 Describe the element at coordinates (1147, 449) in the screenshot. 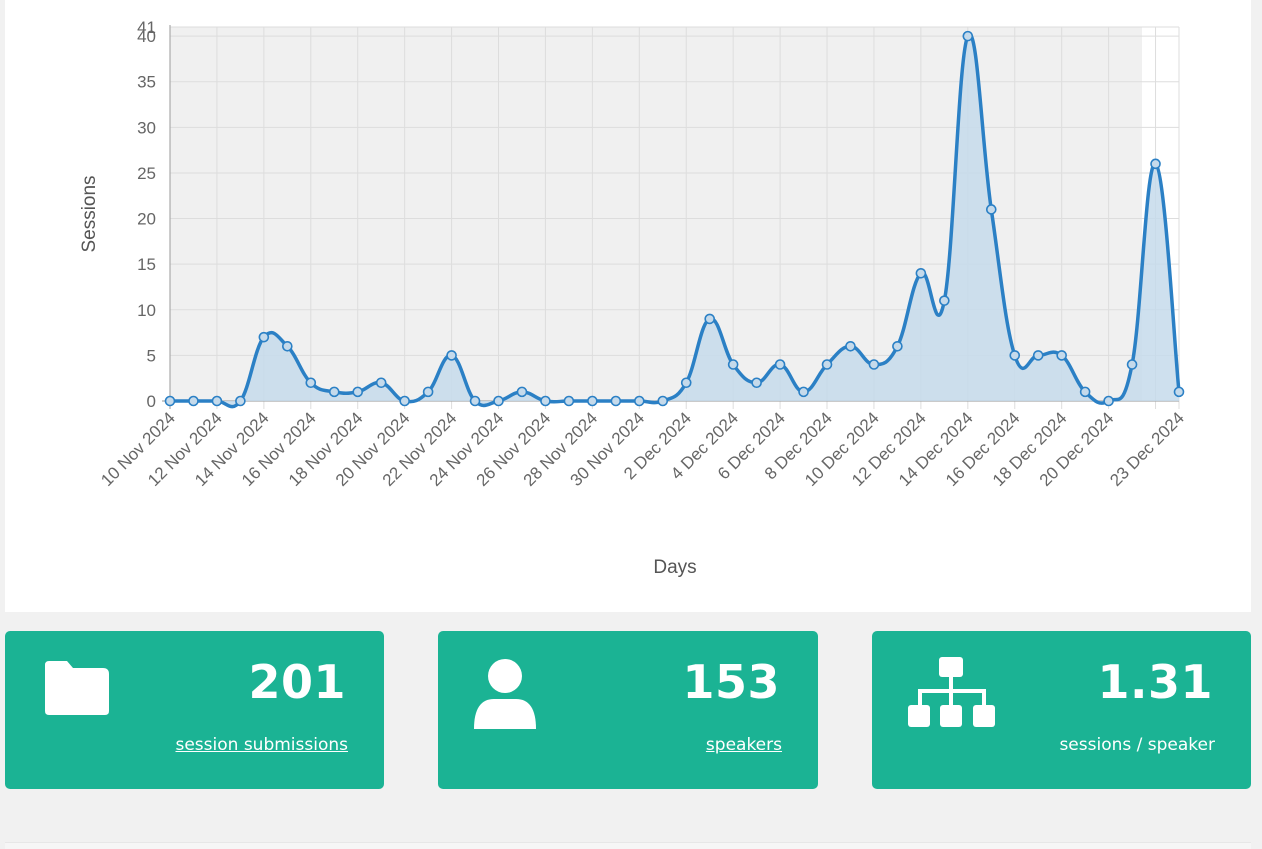

I see `x-tick-label: 23 Dec 2024` at that location.